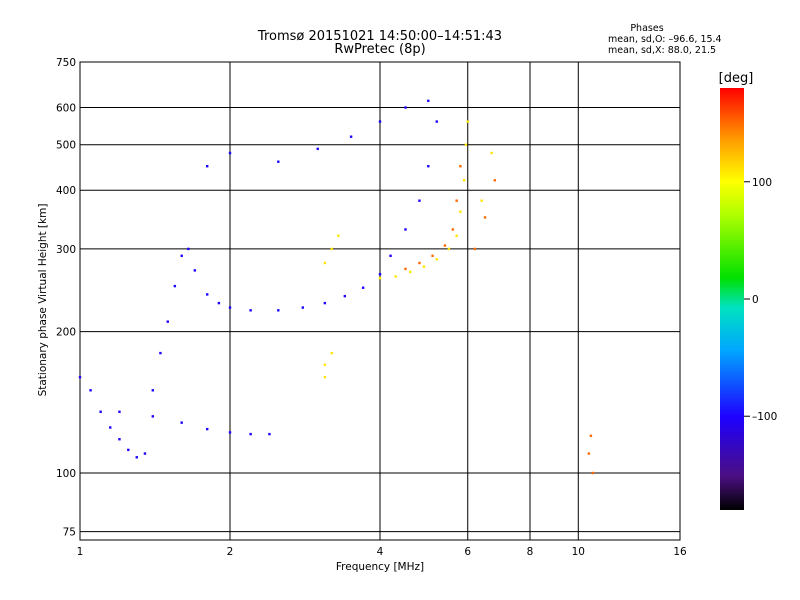 Image resolution: width=800 pixels, height=600 pixels. What do you see at coordinates (755, 300) in the screenshot?
I see `colorbar-tick-label: 0` at bounding box center [755, 300].